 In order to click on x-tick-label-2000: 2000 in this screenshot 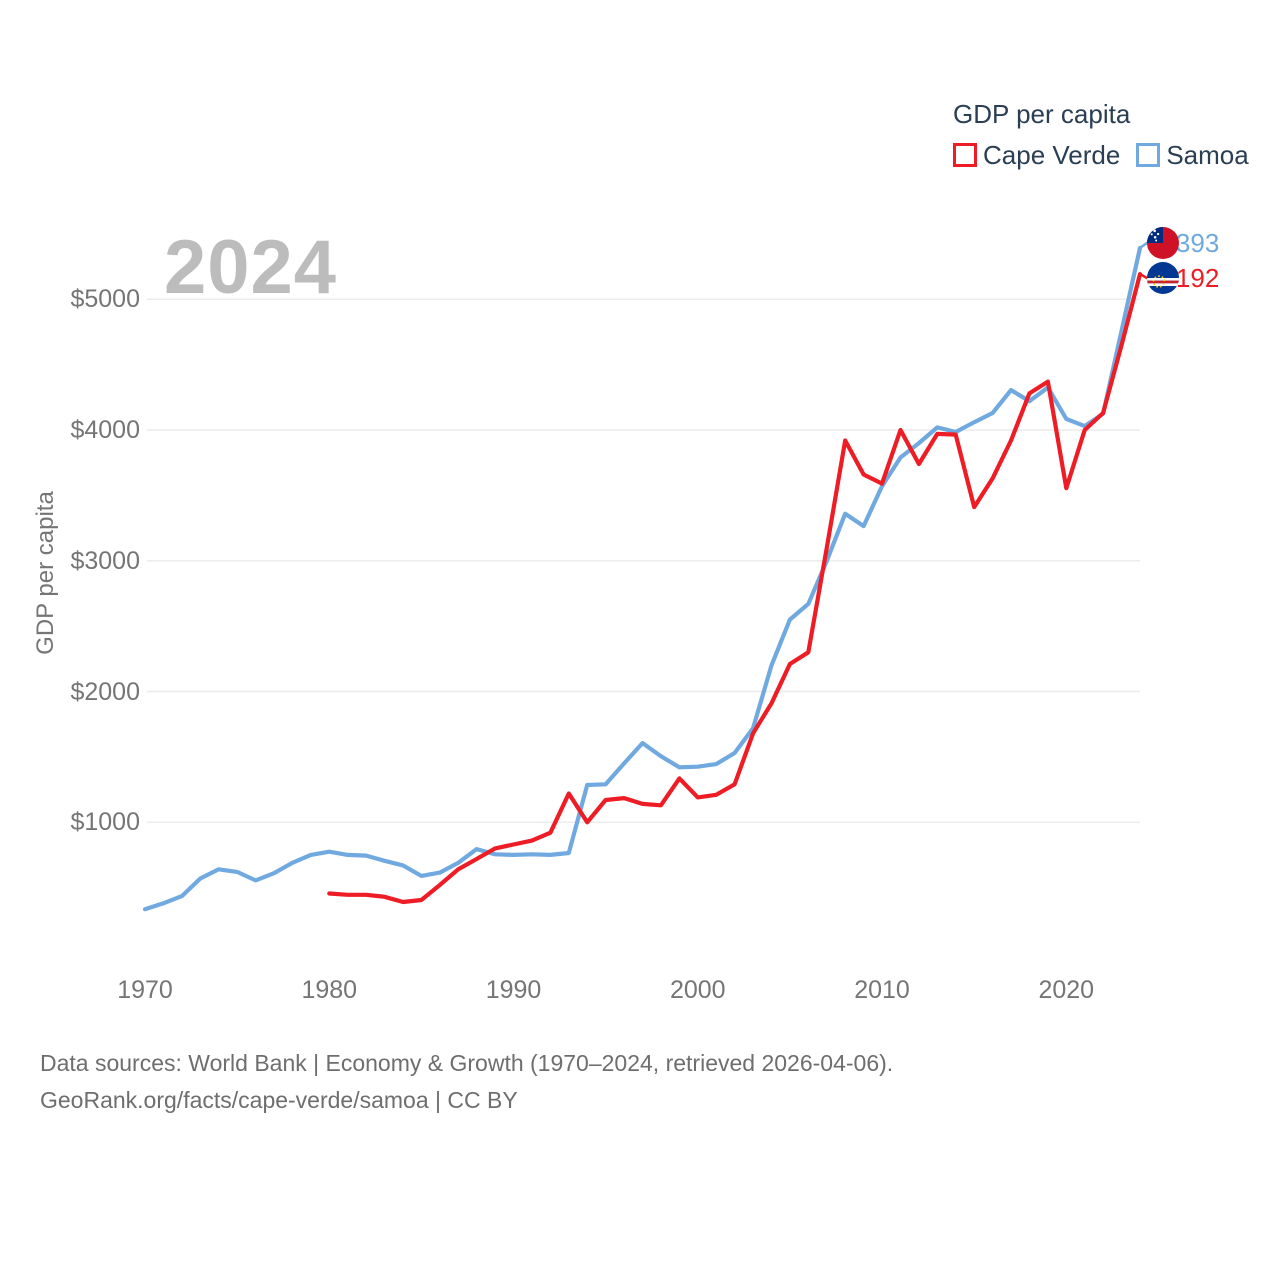, I will do `click(697, 990)`.